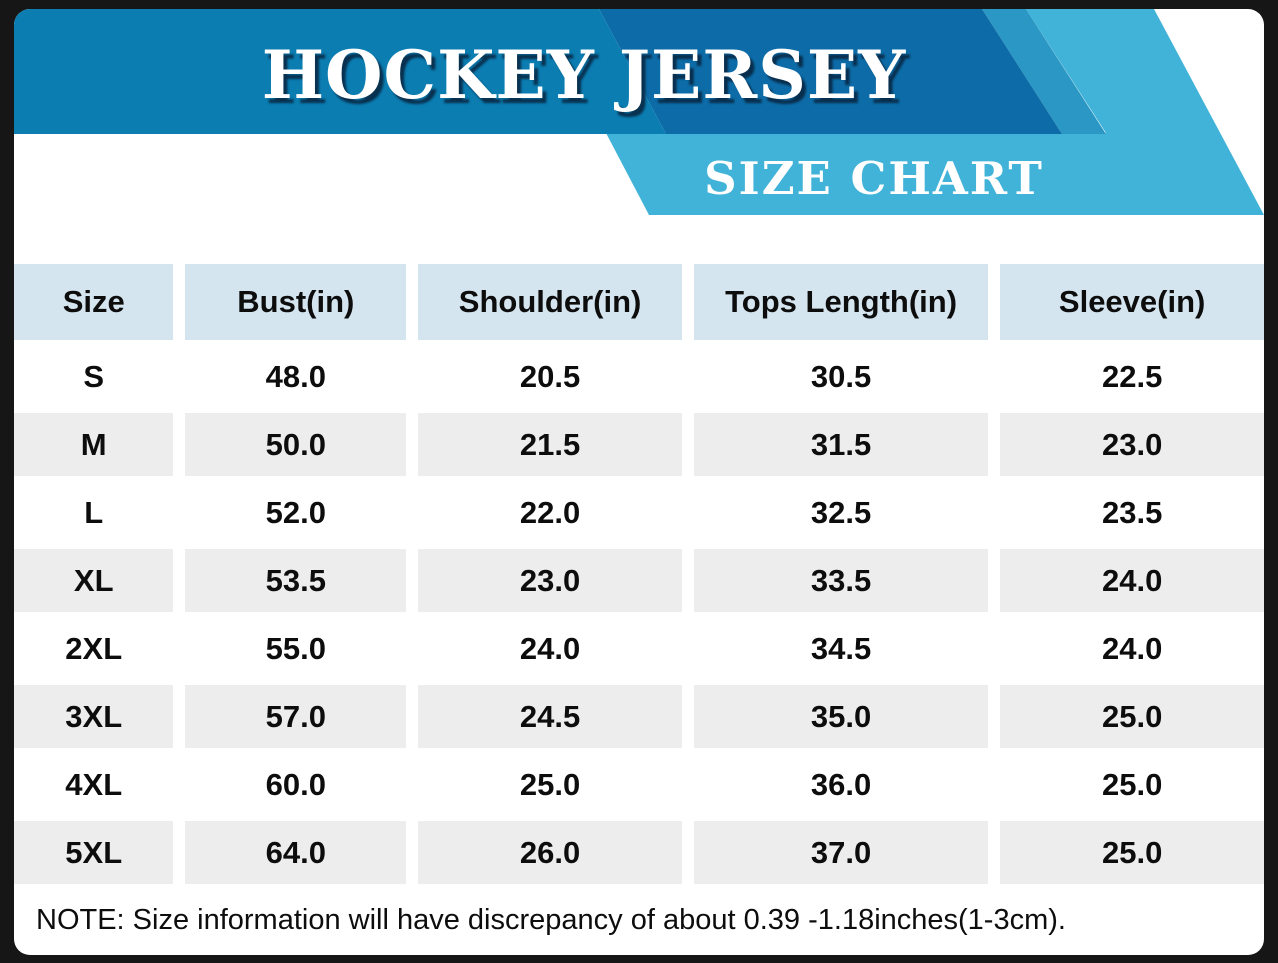 This screenshot has height=963, width=1278. Describe the element at coordinates (296, 512) in the screenshot. I see `table-cell: 52.0` at that location.